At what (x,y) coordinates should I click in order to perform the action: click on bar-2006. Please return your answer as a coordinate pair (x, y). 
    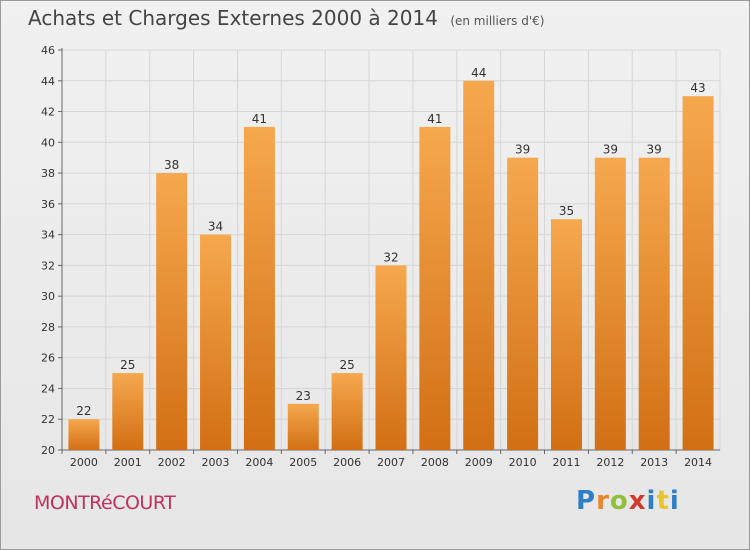
    Looking at the image, I should click on (347, 411).